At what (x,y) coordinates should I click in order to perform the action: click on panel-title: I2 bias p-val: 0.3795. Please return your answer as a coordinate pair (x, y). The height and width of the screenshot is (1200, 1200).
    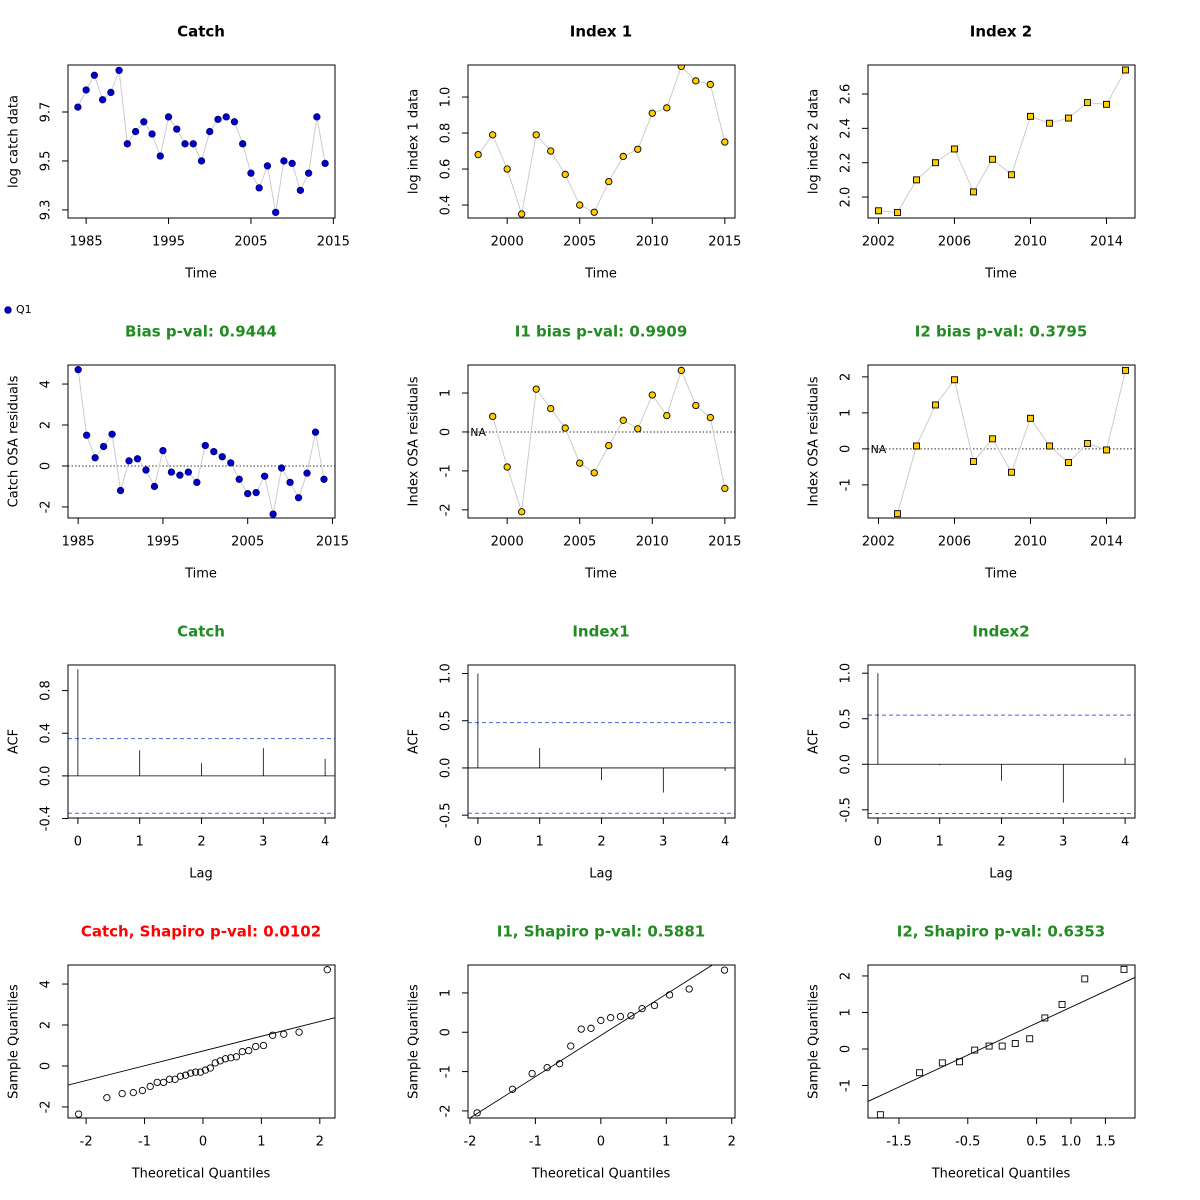
    Looking at the image, I should click on (1001, 332).